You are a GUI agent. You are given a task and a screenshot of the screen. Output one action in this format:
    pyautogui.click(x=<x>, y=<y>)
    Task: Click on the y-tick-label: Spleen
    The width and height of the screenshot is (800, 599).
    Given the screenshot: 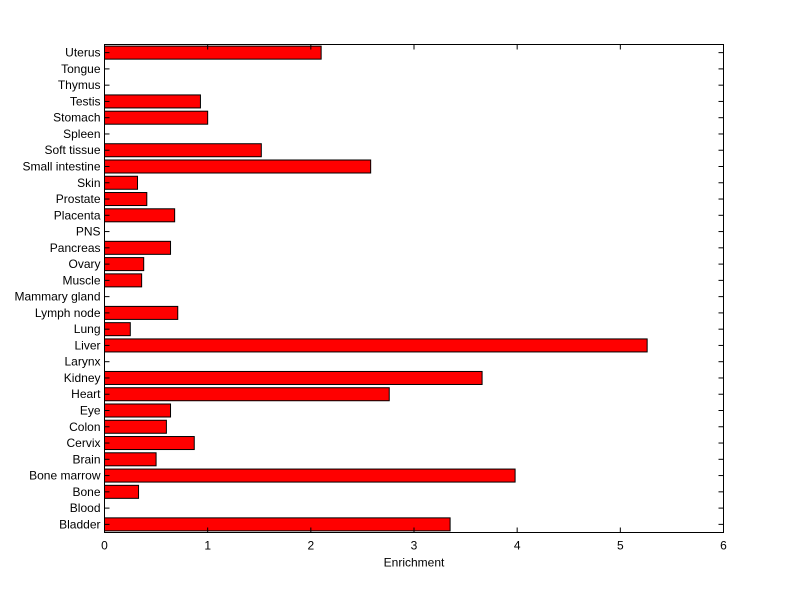 What is the action you would take?
    pyautogui.click(x=81, y=134)
    